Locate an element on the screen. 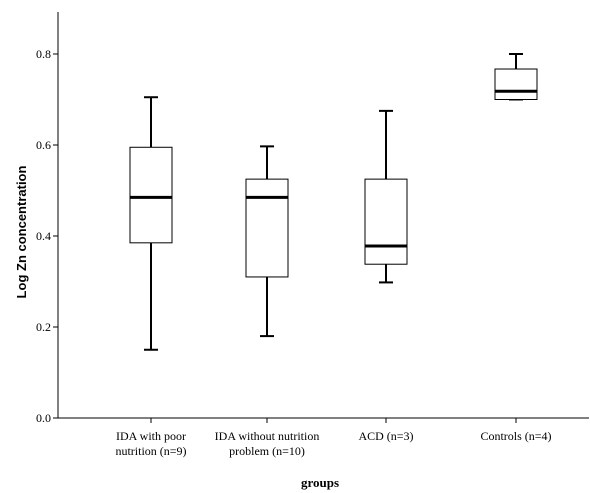  x-tick-label-line: IDA without nutrition is located at coordinates (267, 436).